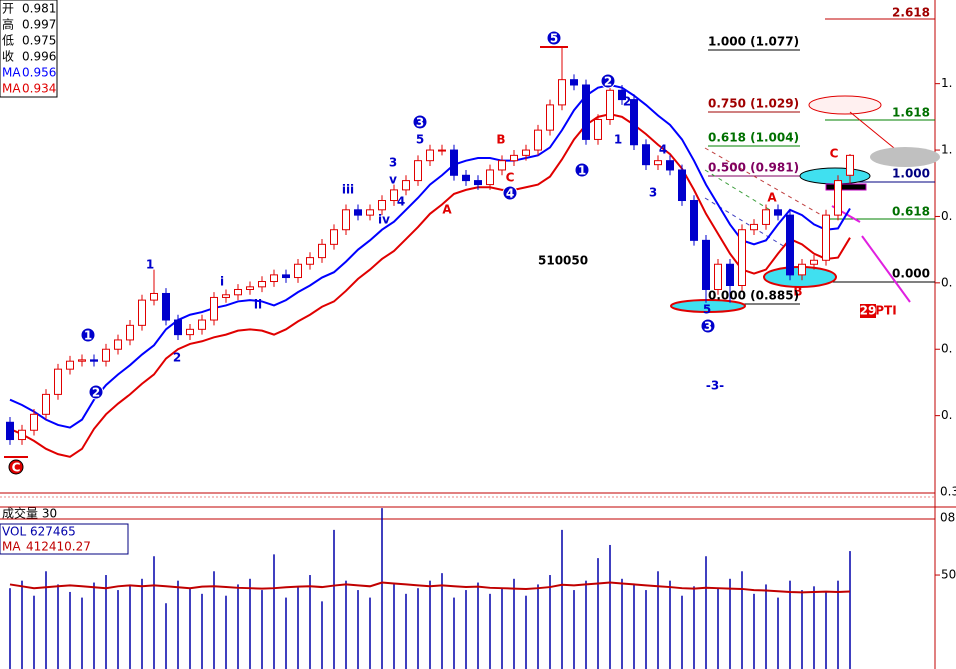 Image resolution: width=956 pixels, height=669 pixels. I want to click on info-value: 412410.27, so click(58, 547).